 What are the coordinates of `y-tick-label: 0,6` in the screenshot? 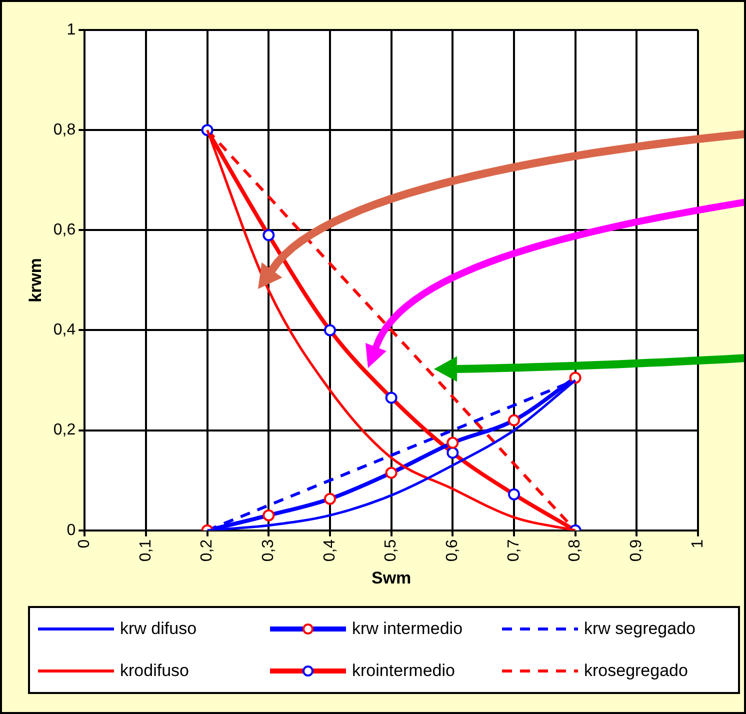 It's located at (64, 230).